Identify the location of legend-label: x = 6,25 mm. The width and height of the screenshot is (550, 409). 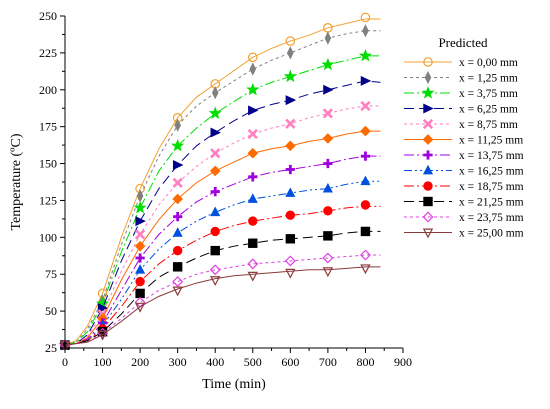
(488, 110).